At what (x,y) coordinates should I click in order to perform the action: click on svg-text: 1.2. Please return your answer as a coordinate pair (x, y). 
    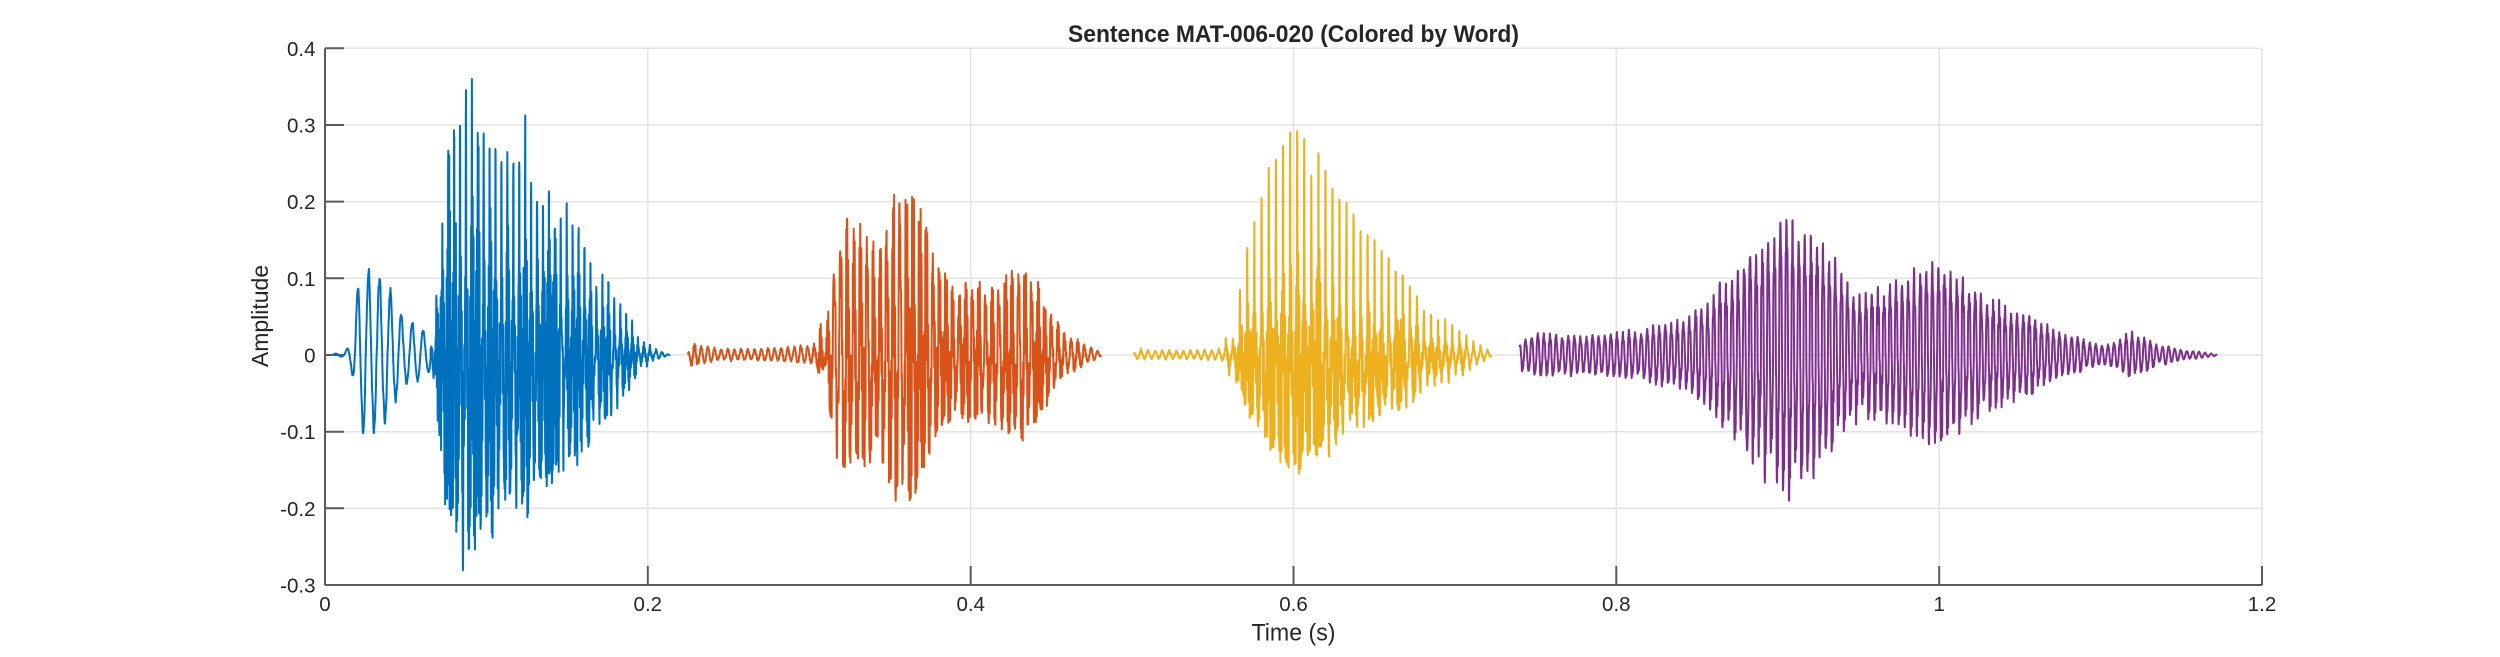
    Looking at the image, I should click on (2262, 604).